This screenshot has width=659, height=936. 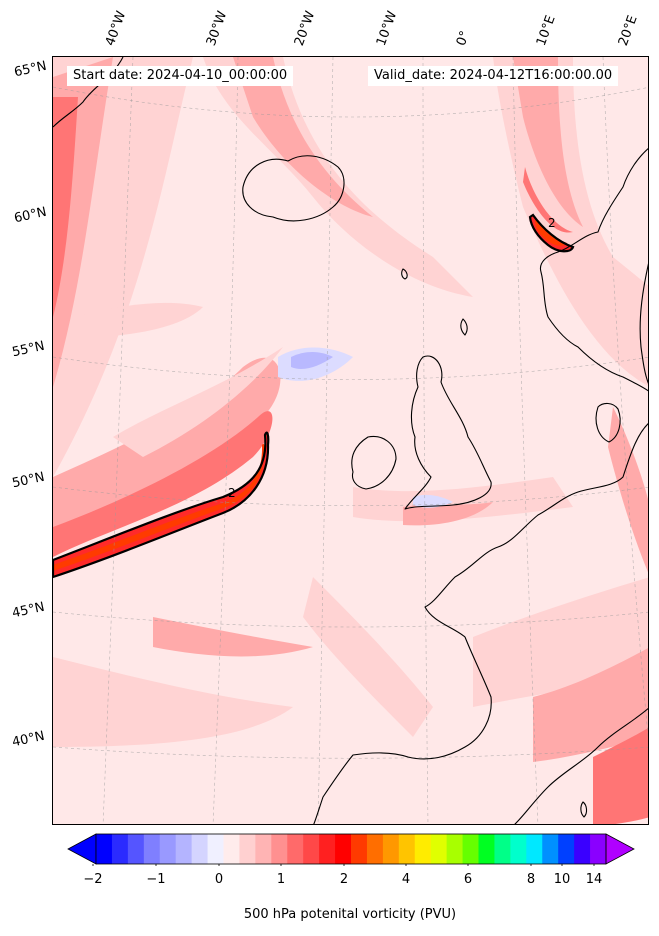 I want to click on longitude-tick-label: 20°E, so click(x=628, y=31).